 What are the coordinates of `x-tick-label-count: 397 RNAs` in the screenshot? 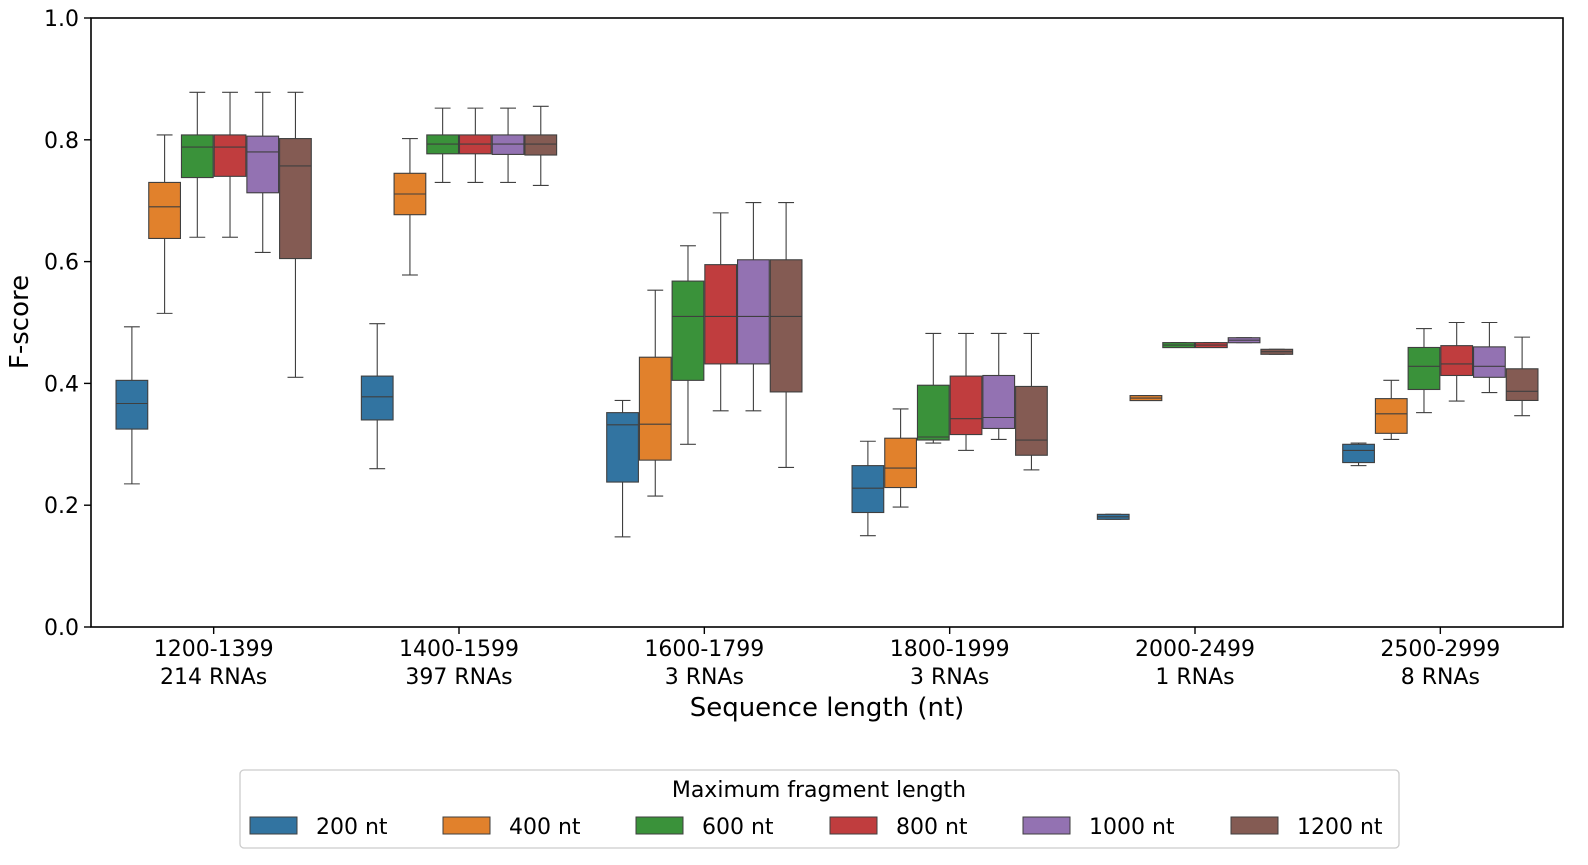 It's located at (458, 677).